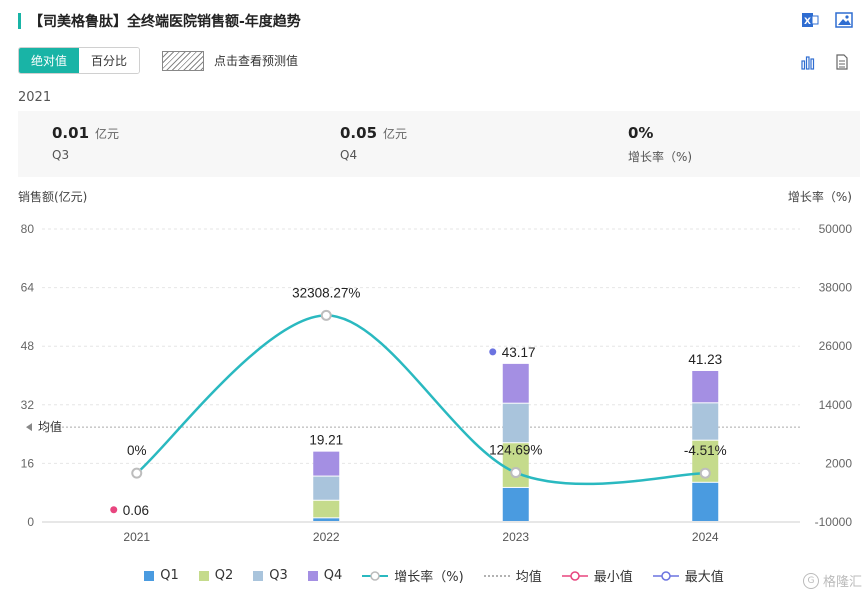 The image size is (868, 602). Describe the element at coordinates (515, 450) in the screenshot. I see `growth-label: 124.69%` at that location.